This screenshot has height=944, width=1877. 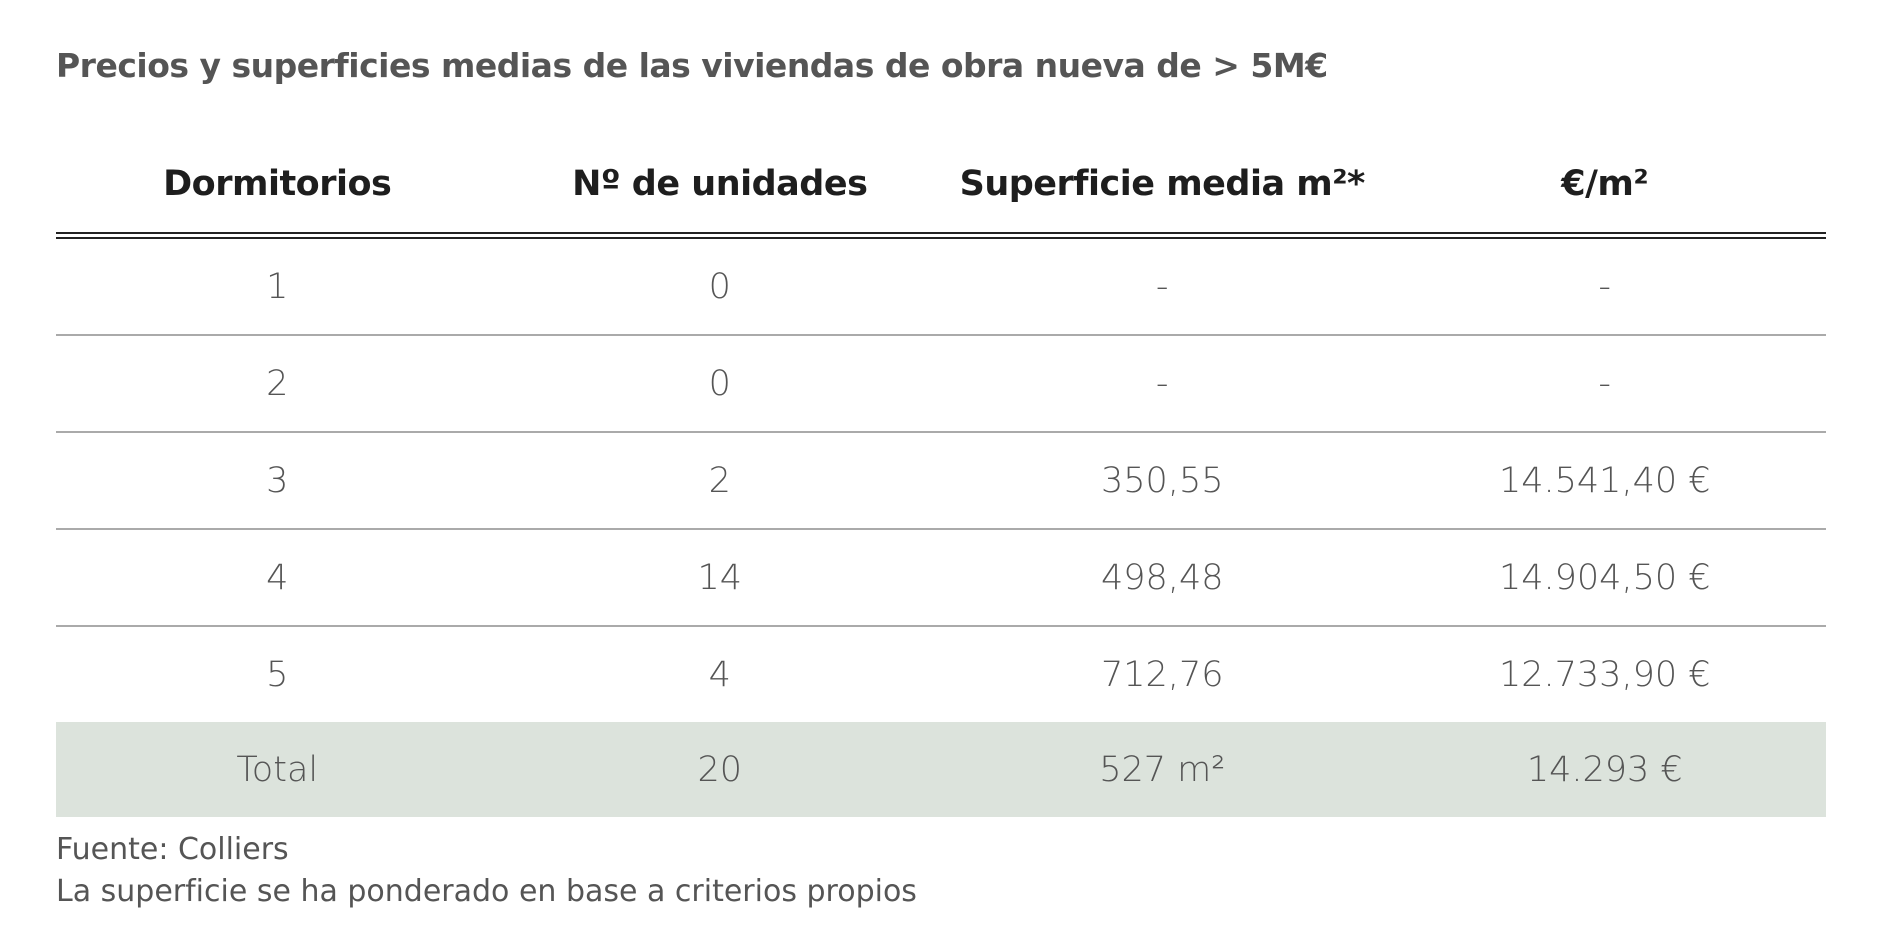 What do you see at coordinates (719, 769) in the screenshot?
I see `total-cell: 20` at bounding box center [719, 769].